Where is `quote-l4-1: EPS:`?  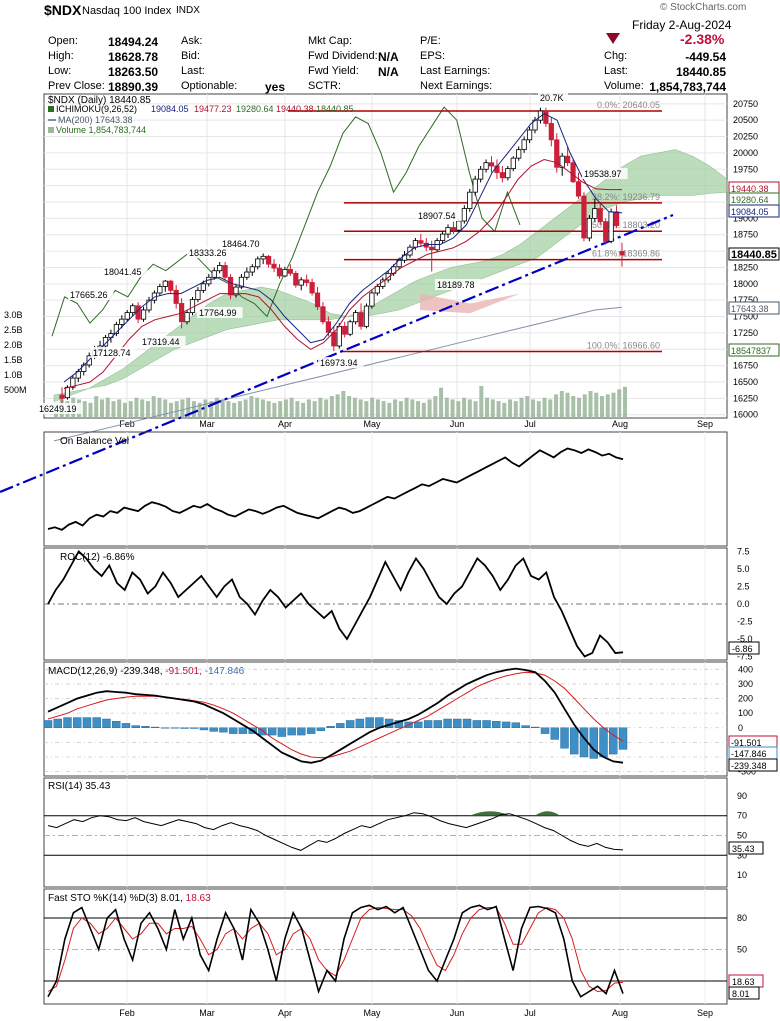 quote-l4-1: EPS: is located at coordinates (433, 56).